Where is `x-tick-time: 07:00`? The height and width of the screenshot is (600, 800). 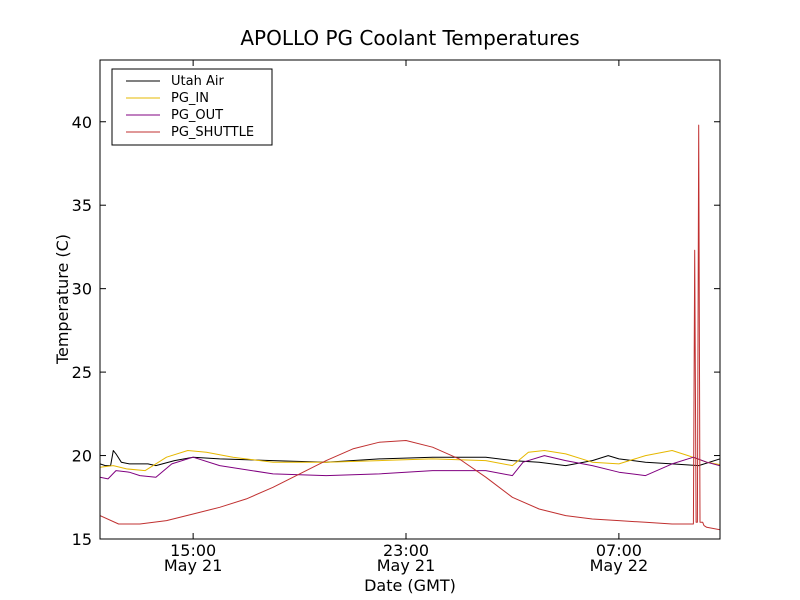
x-tick-time: 07:00 is located at coordinates (619, 550).